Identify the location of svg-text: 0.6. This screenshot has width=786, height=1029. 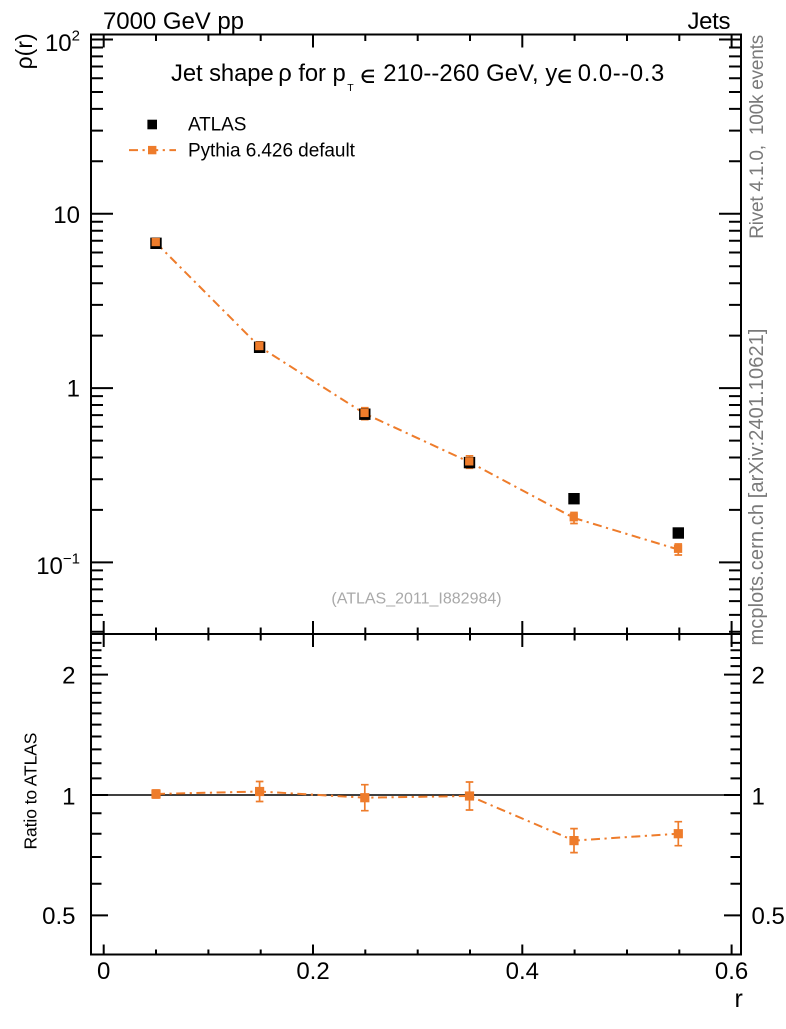
(731, 971).